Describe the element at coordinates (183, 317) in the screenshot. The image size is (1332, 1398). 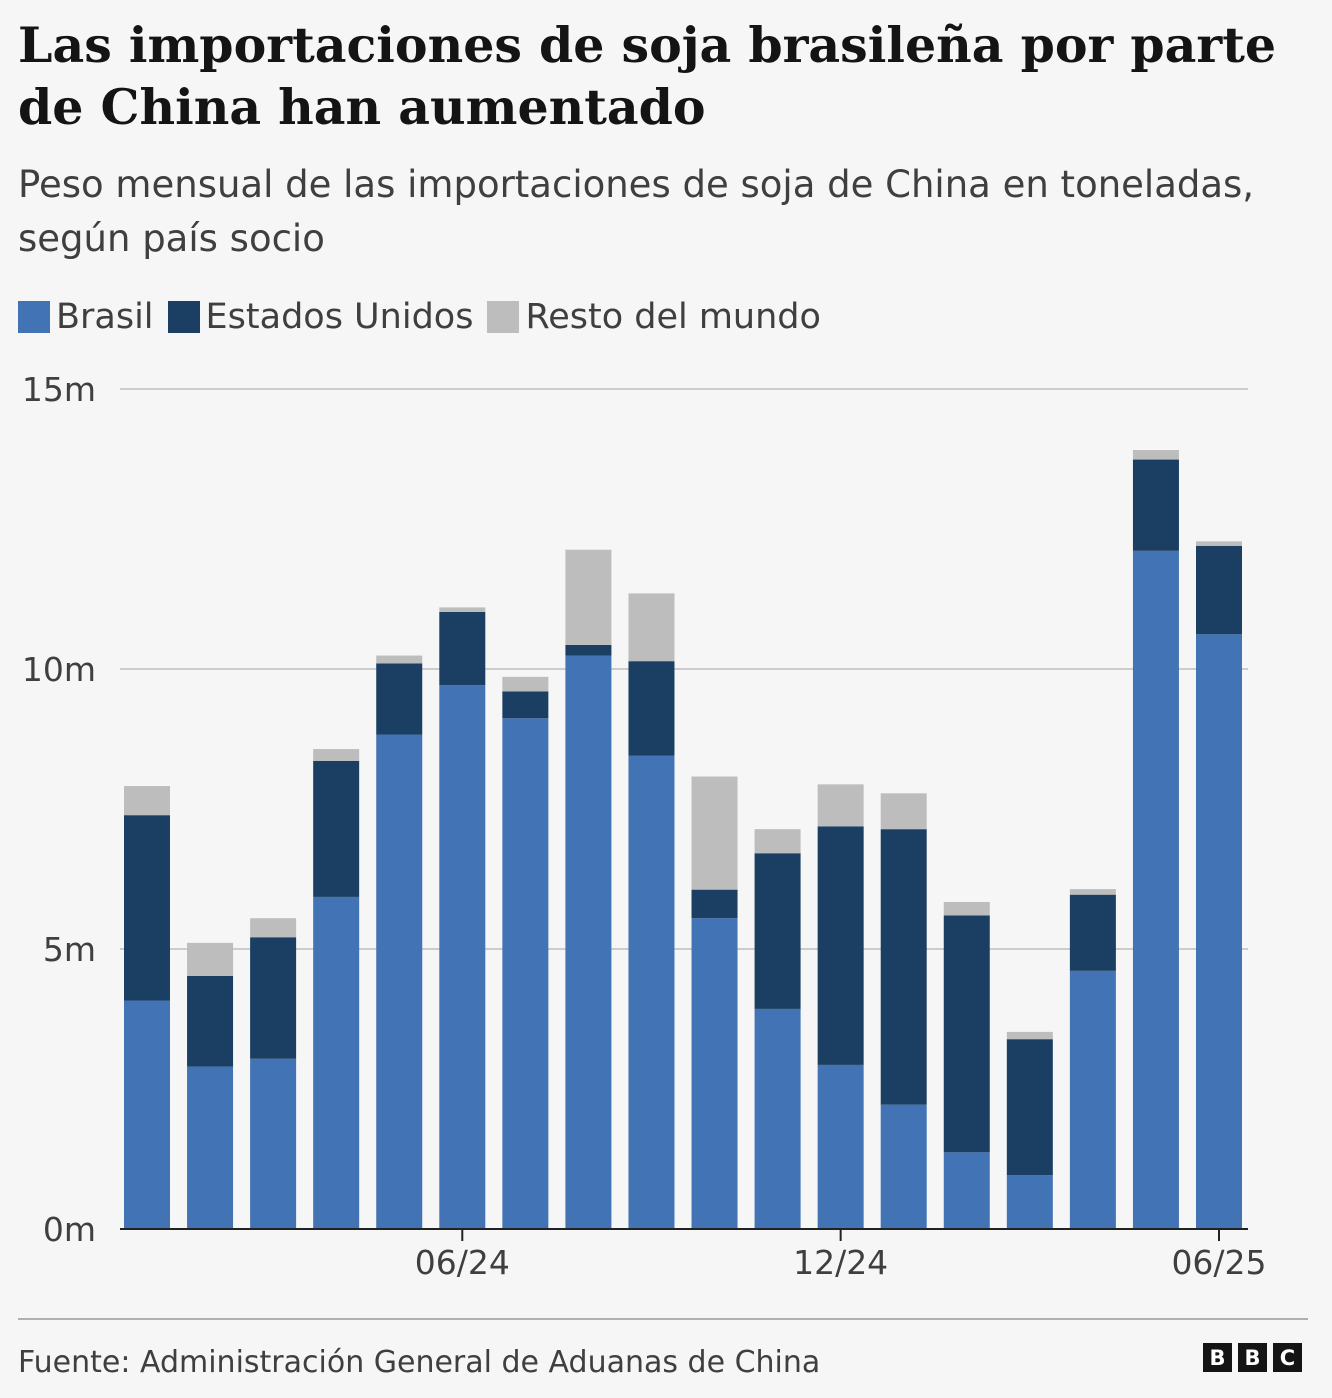
I see `legend-swatch-estados-unidos` at that location.